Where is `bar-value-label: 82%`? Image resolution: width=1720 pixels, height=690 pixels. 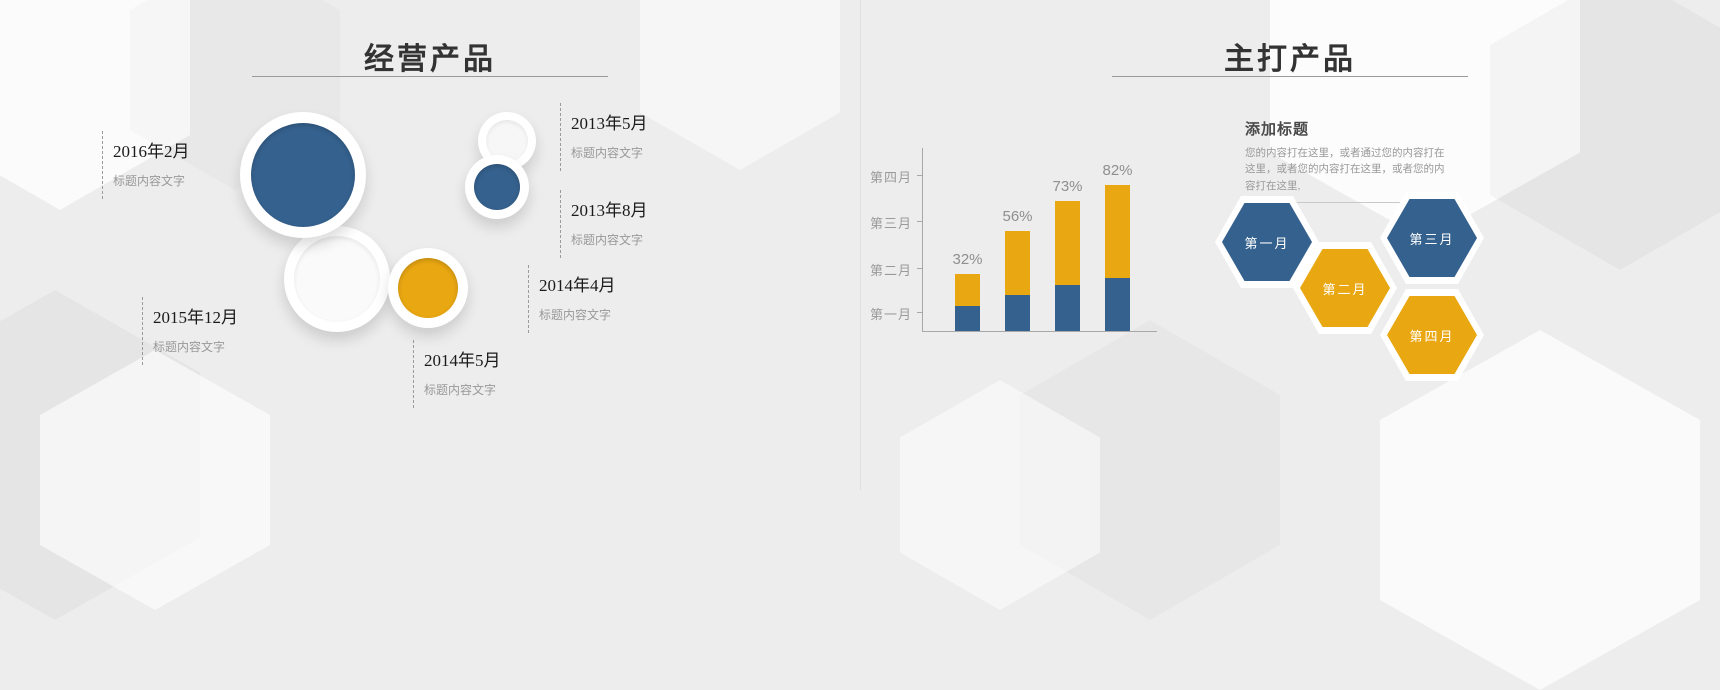
bar-value-label: 82% is located at coordinates (1117, 170).